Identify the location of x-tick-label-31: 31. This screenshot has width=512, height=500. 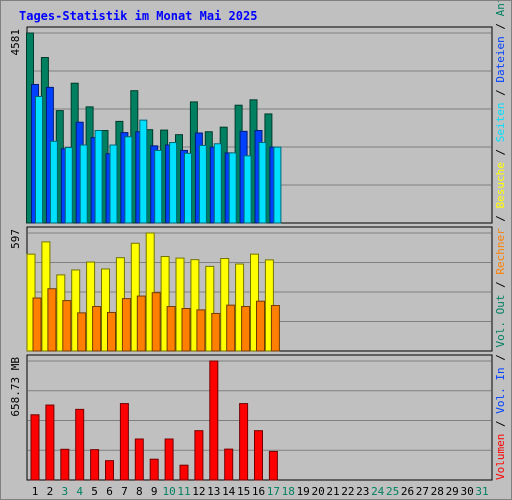
(481, 491).